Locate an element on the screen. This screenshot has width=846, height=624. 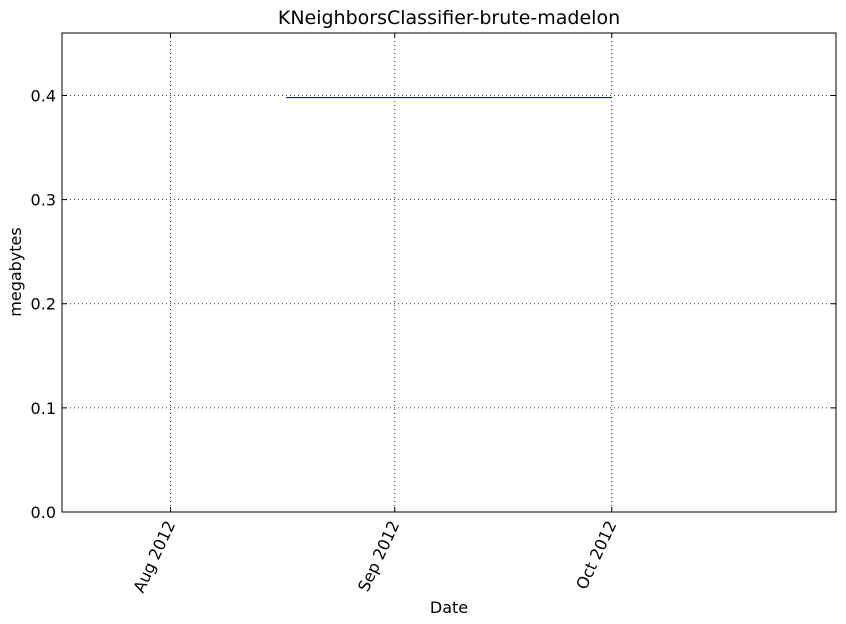
y-tick-label: 0.1 is located at coordinates (43, 408).